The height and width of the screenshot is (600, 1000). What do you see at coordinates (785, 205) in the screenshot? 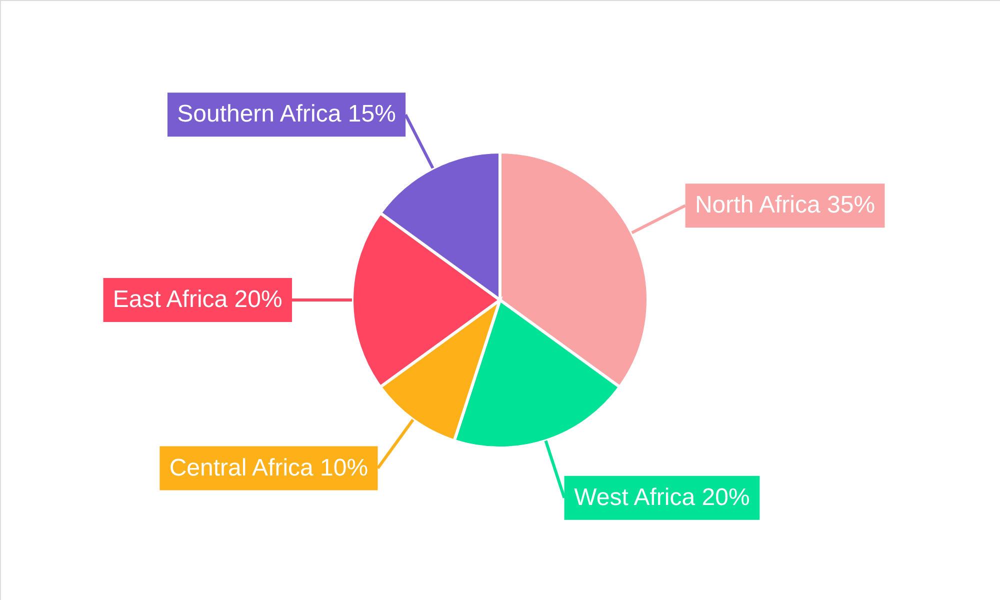
I see `slice-label: North Africa 35%` at bounding box center [785, 205].